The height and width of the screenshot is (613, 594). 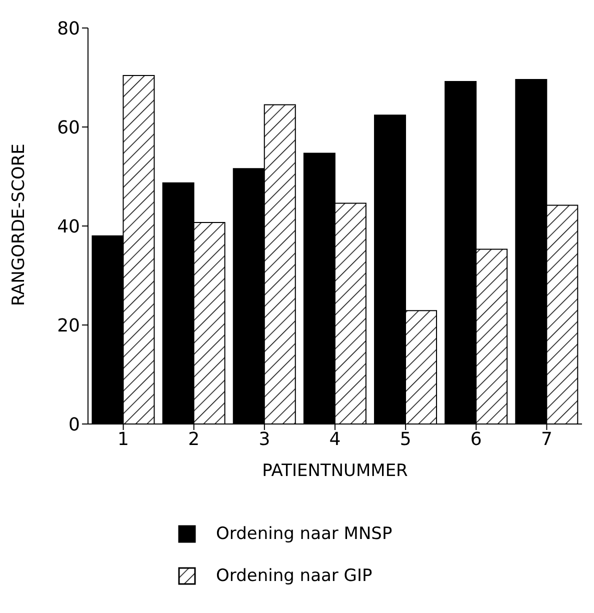 I want to click on x-tick-label: 2, so click(x=194, y=439).